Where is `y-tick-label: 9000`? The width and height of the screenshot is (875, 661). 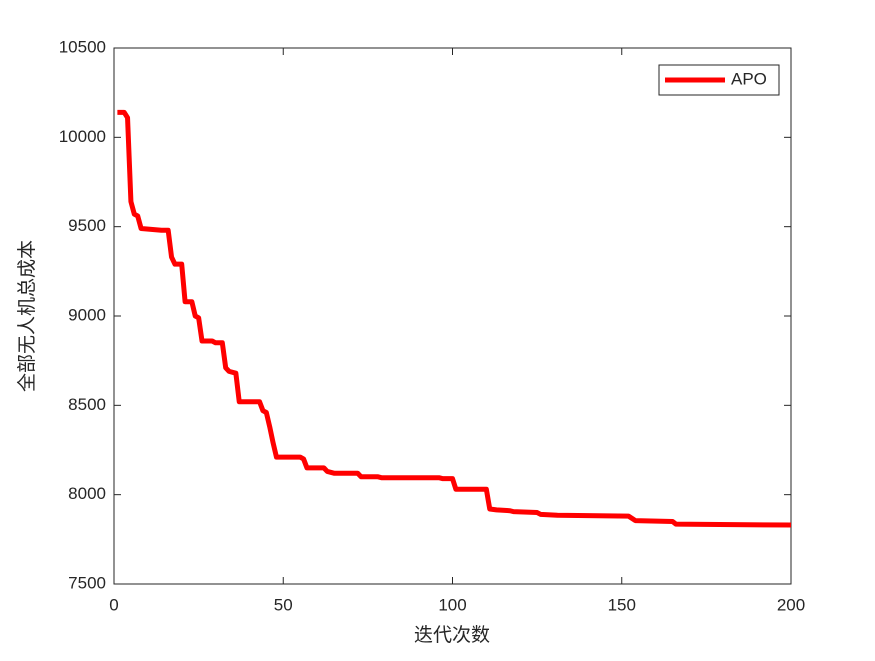
y-tick-label: 9000 is located at coordinates (87, 314).